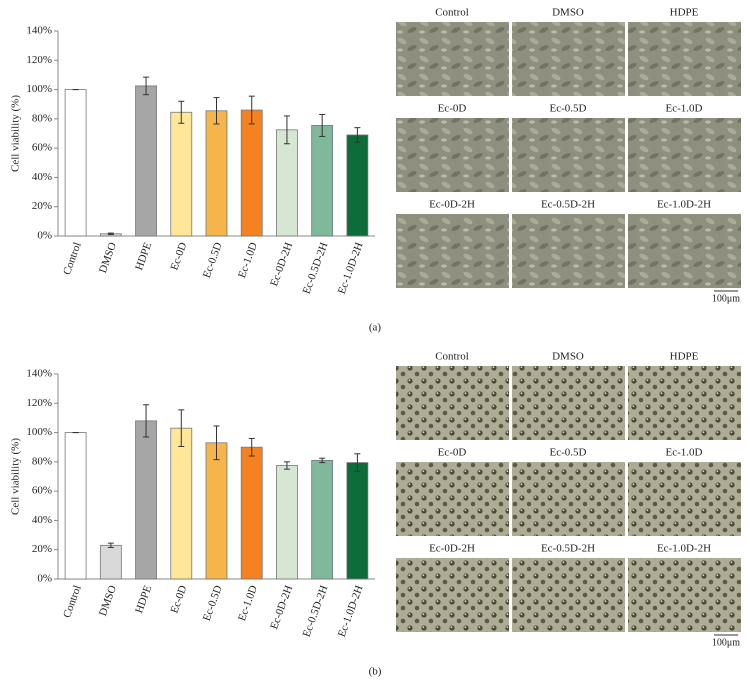 Image resolution: width=750 pixels, height=691 pixels. Describe the element at coordinates (375, 328) in the screenshot. I see `panel-label: (a)` at that location.